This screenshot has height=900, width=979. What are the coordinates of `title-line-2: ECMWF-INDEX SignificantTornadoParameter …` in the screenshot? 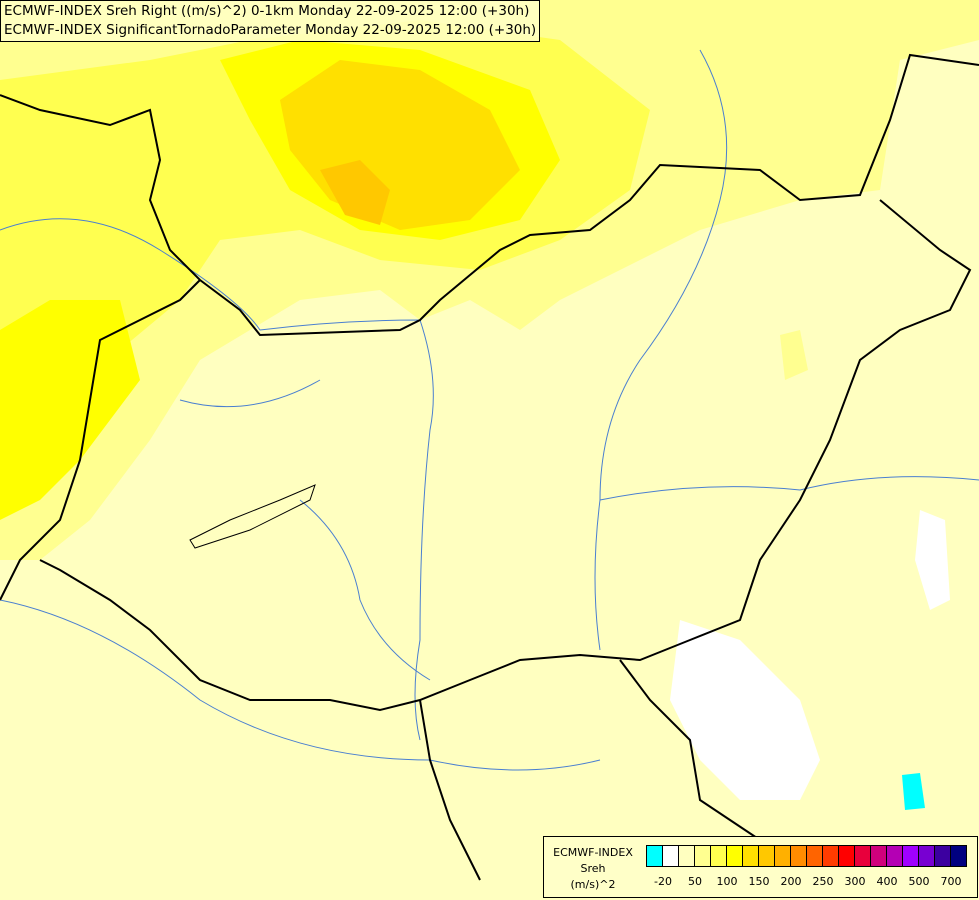 It's located at (270, 30).